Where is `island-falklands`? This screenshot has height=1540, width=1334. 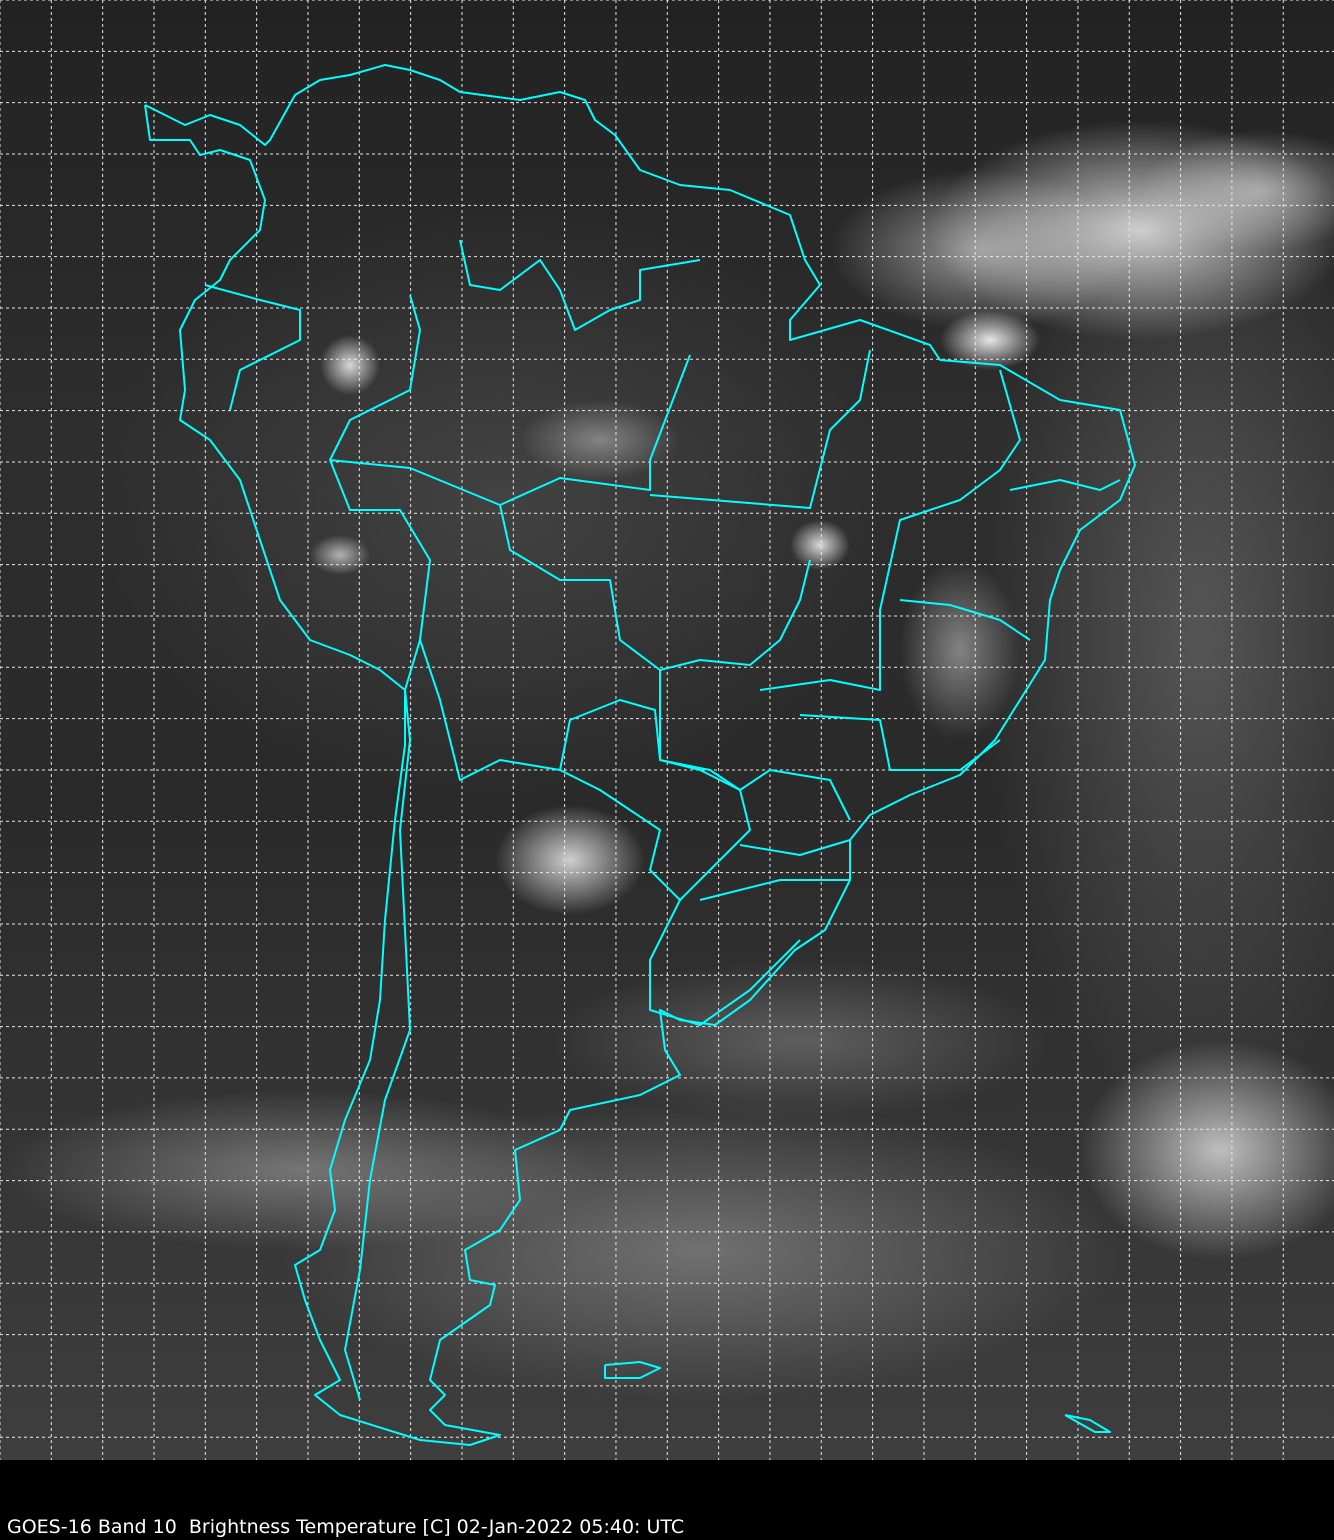 island-falklands is located at coordinates (632, 1370).